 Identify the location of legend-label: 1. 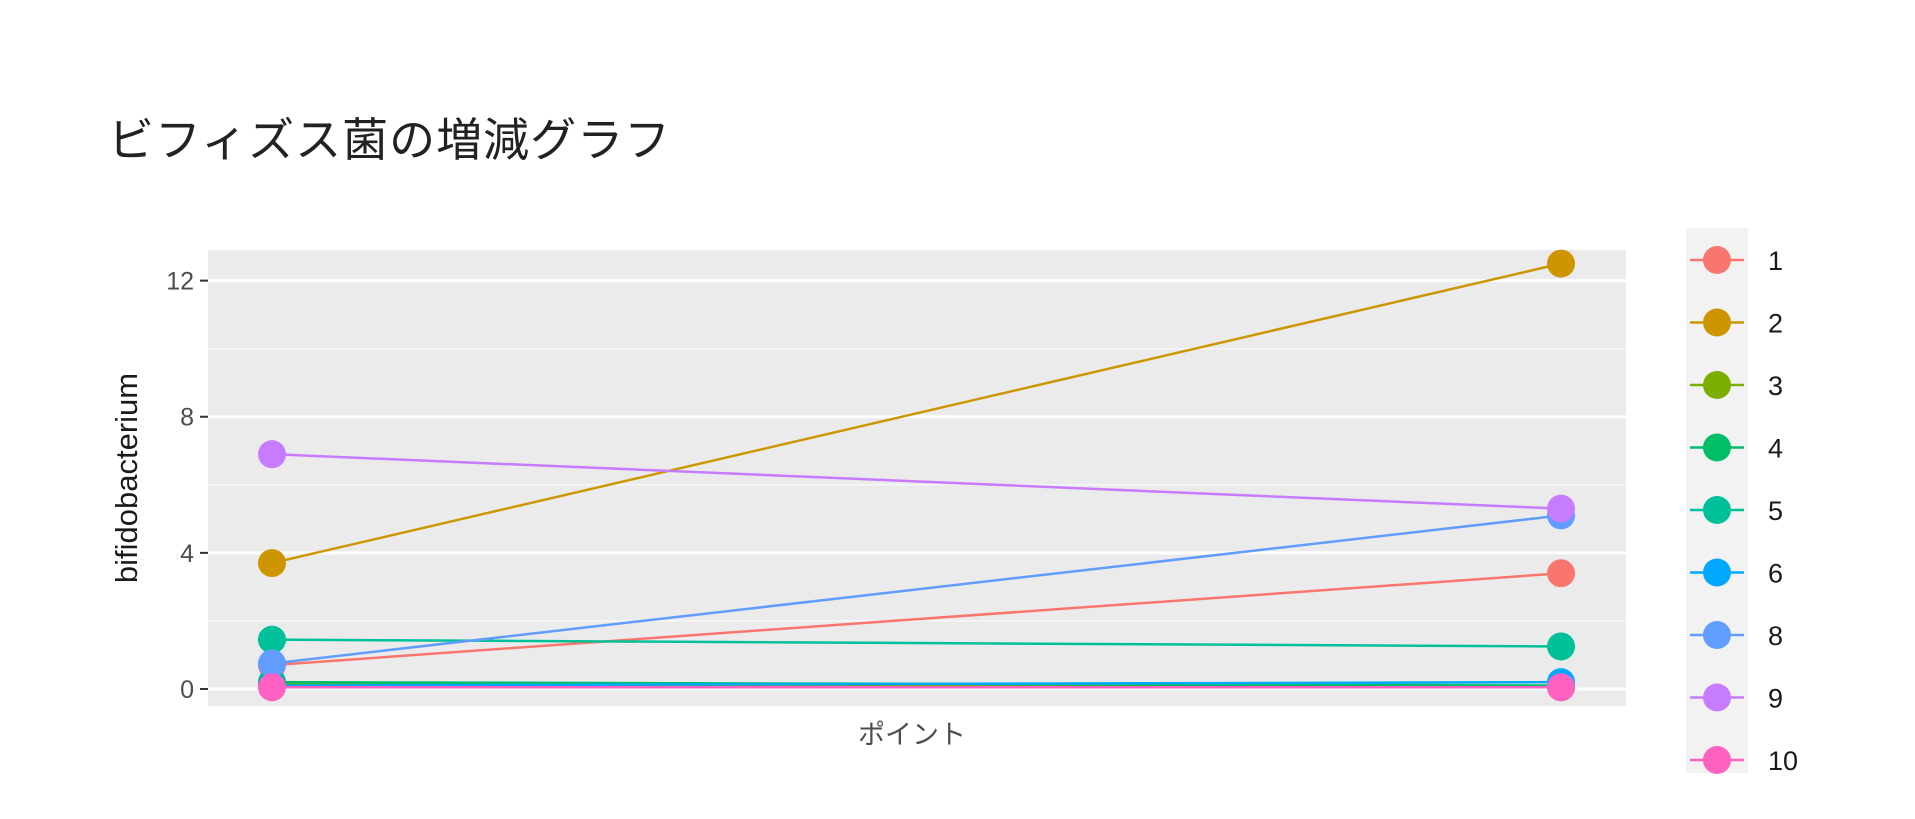
(1775, 261).